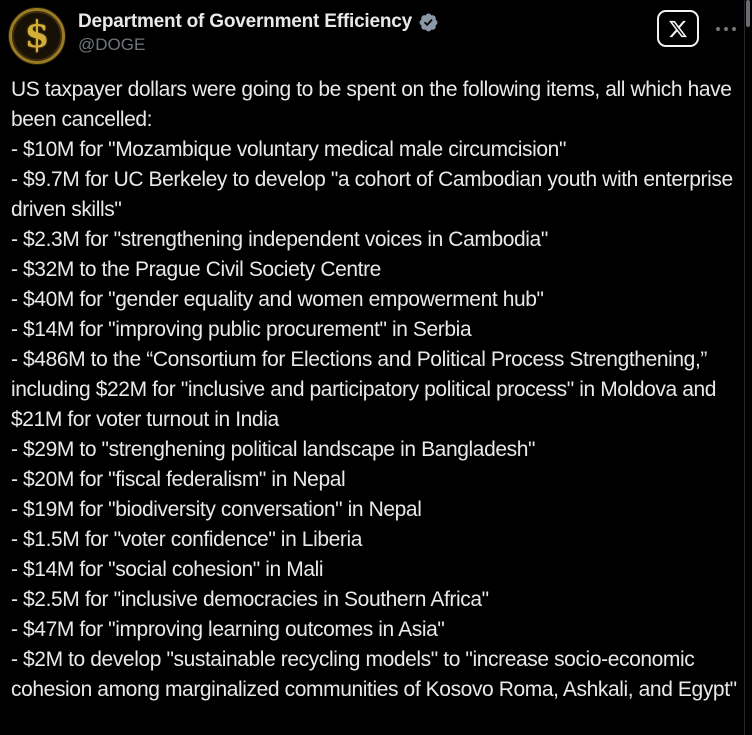 The height and width of the screenshot is (735, 752). I want to click on author-handle: @DOGE, so click(112, 44).